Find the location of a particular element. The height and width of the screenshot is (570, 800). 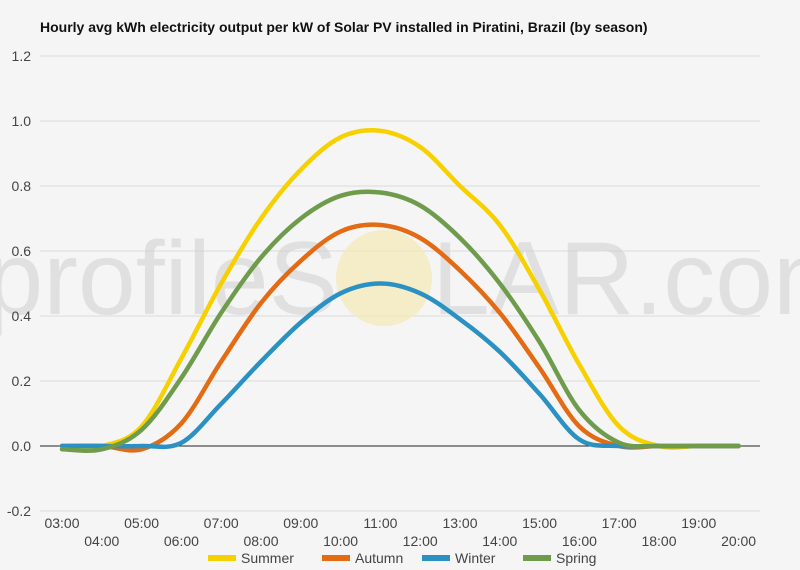

legend-label-spring: Spring is located at coordinates (576, 558).